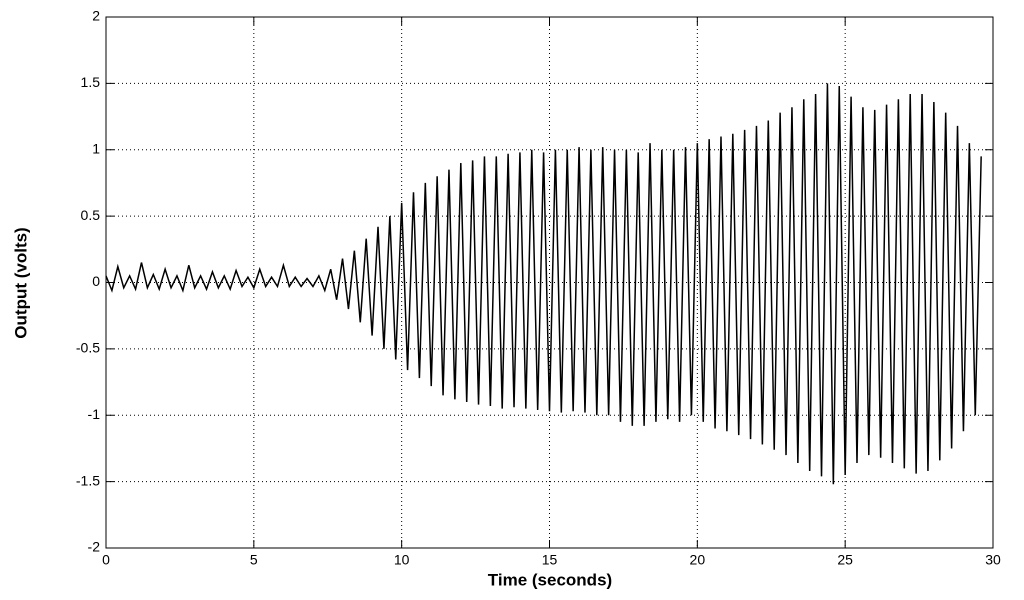  I want to click on x-tick-label: 0, so click(106, 560).